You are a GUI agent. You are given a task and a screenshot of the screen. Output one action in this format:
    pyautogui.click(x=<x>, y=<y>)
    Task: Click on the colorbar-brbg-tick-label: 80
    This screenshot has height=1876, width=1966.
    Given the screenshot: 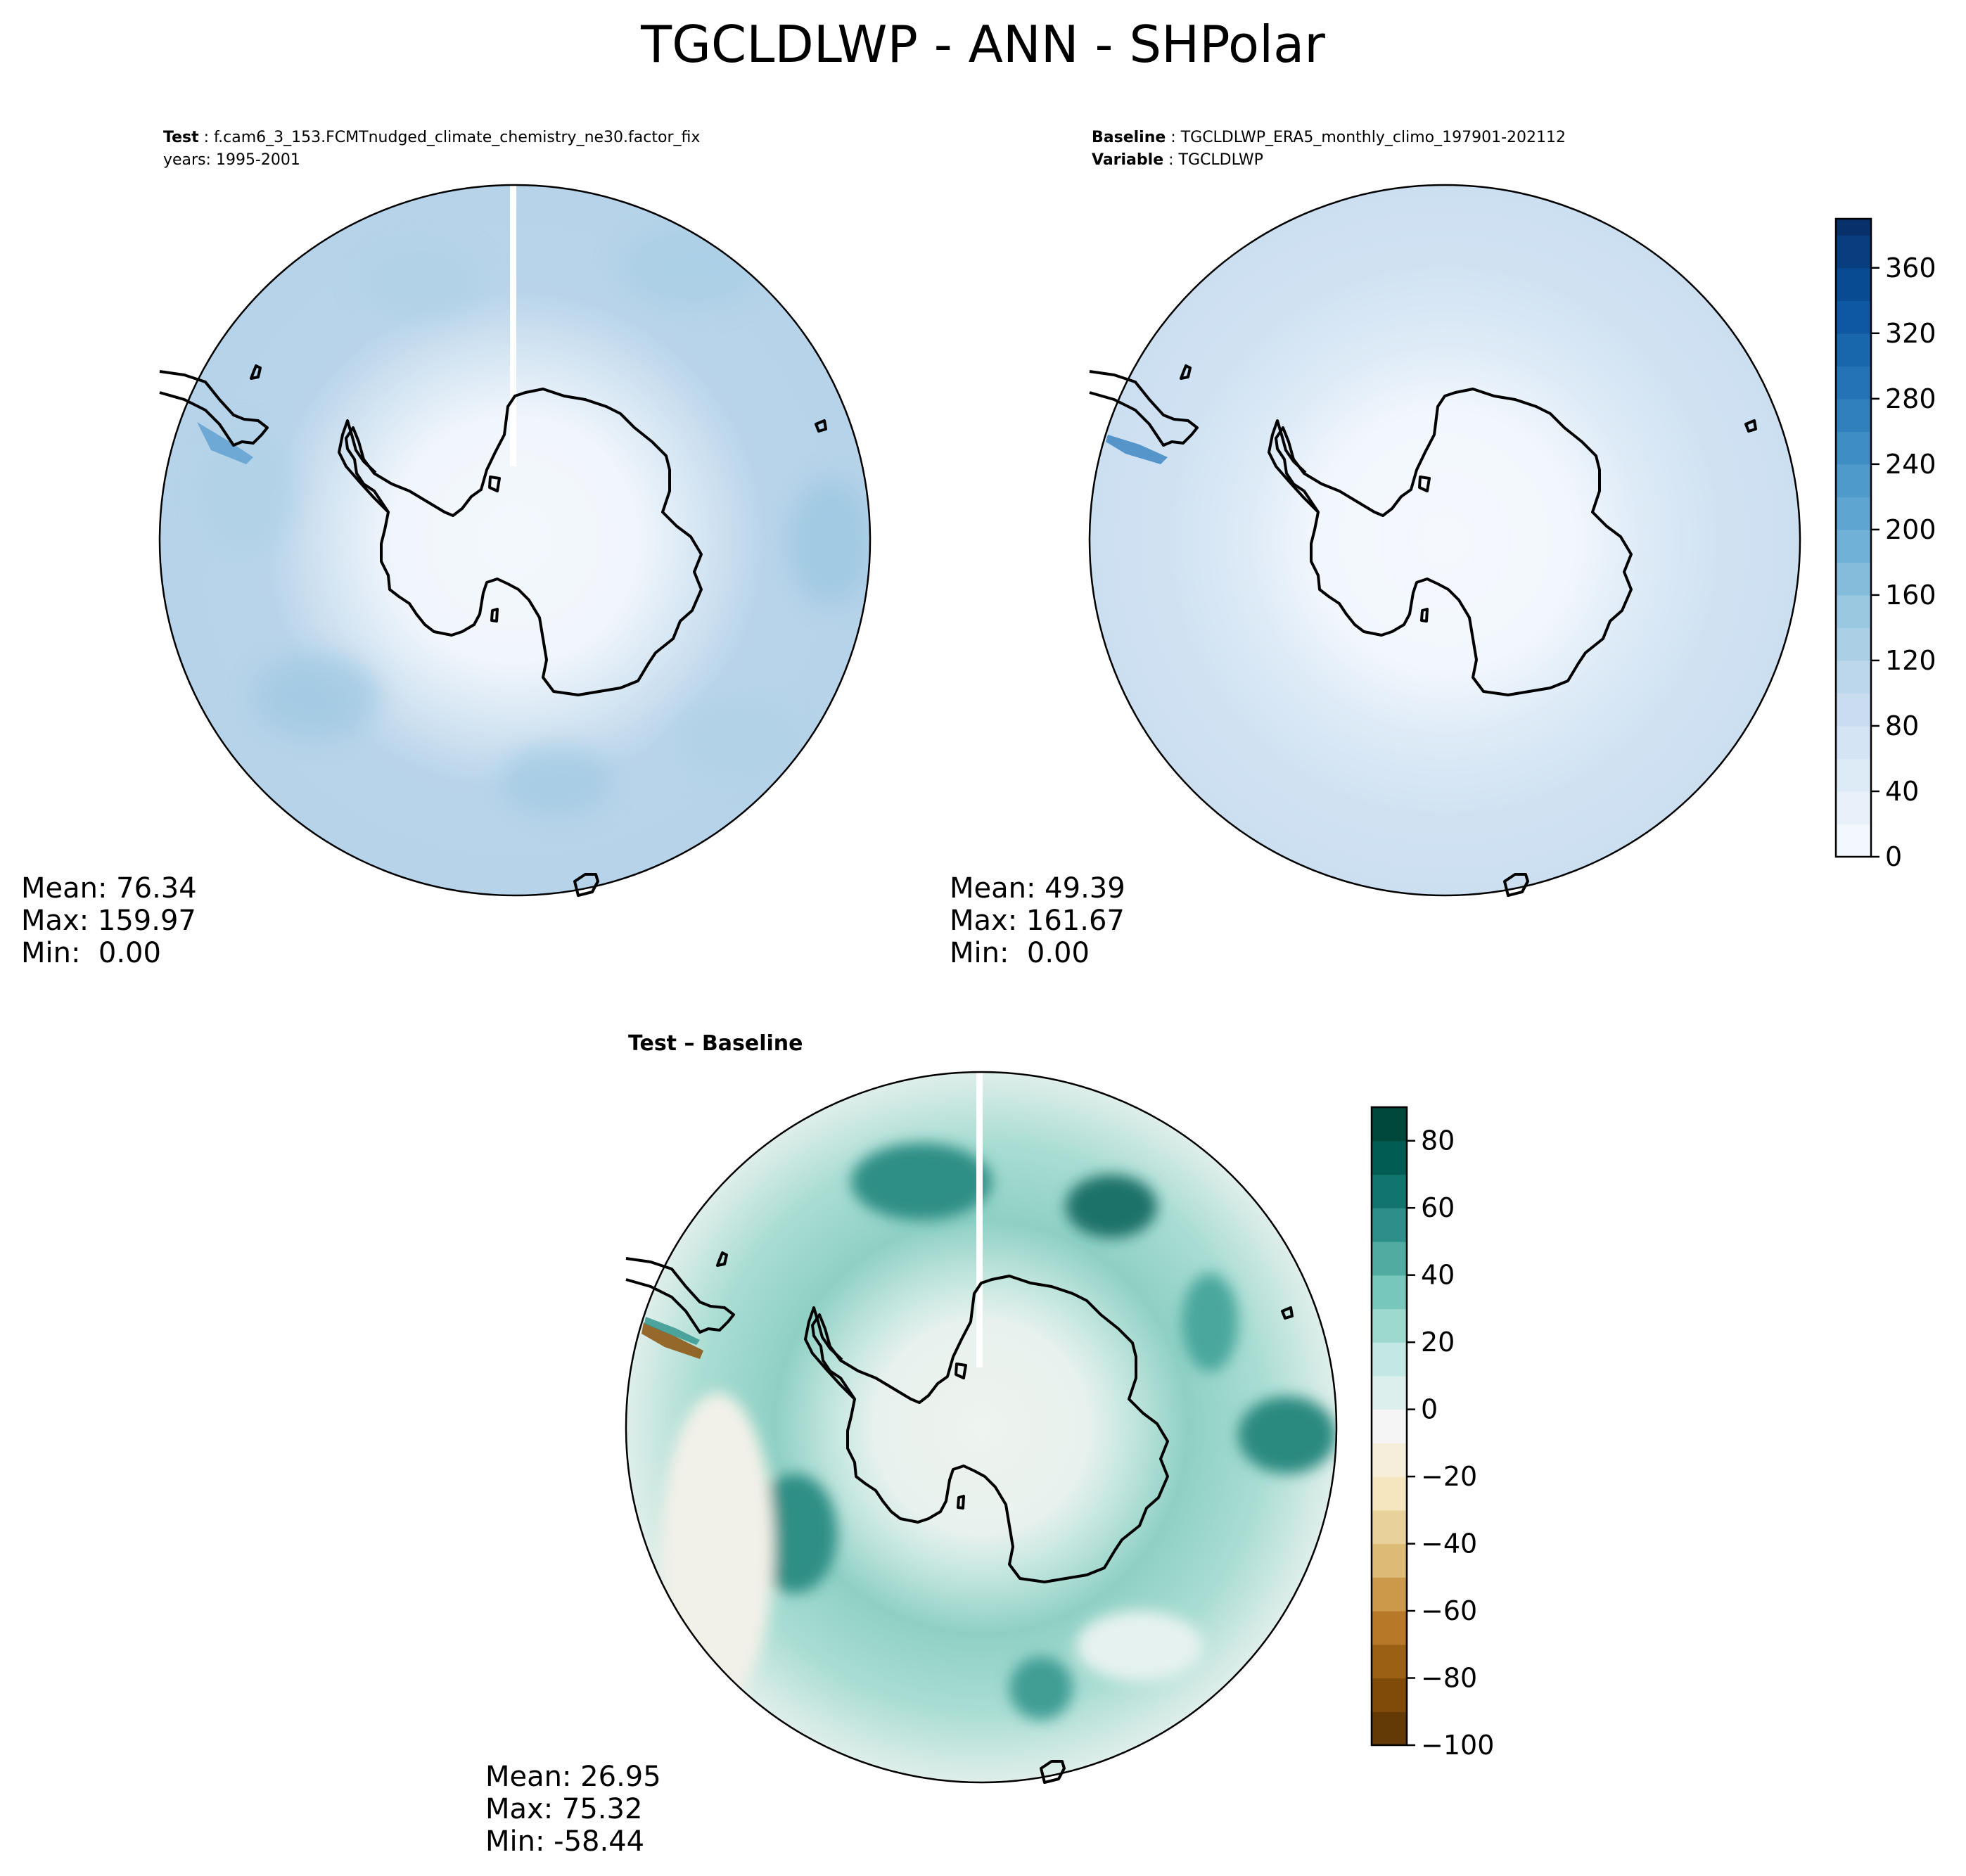 What is the action you would take?
    pyautogui.click(x=1438, y=1140)
    